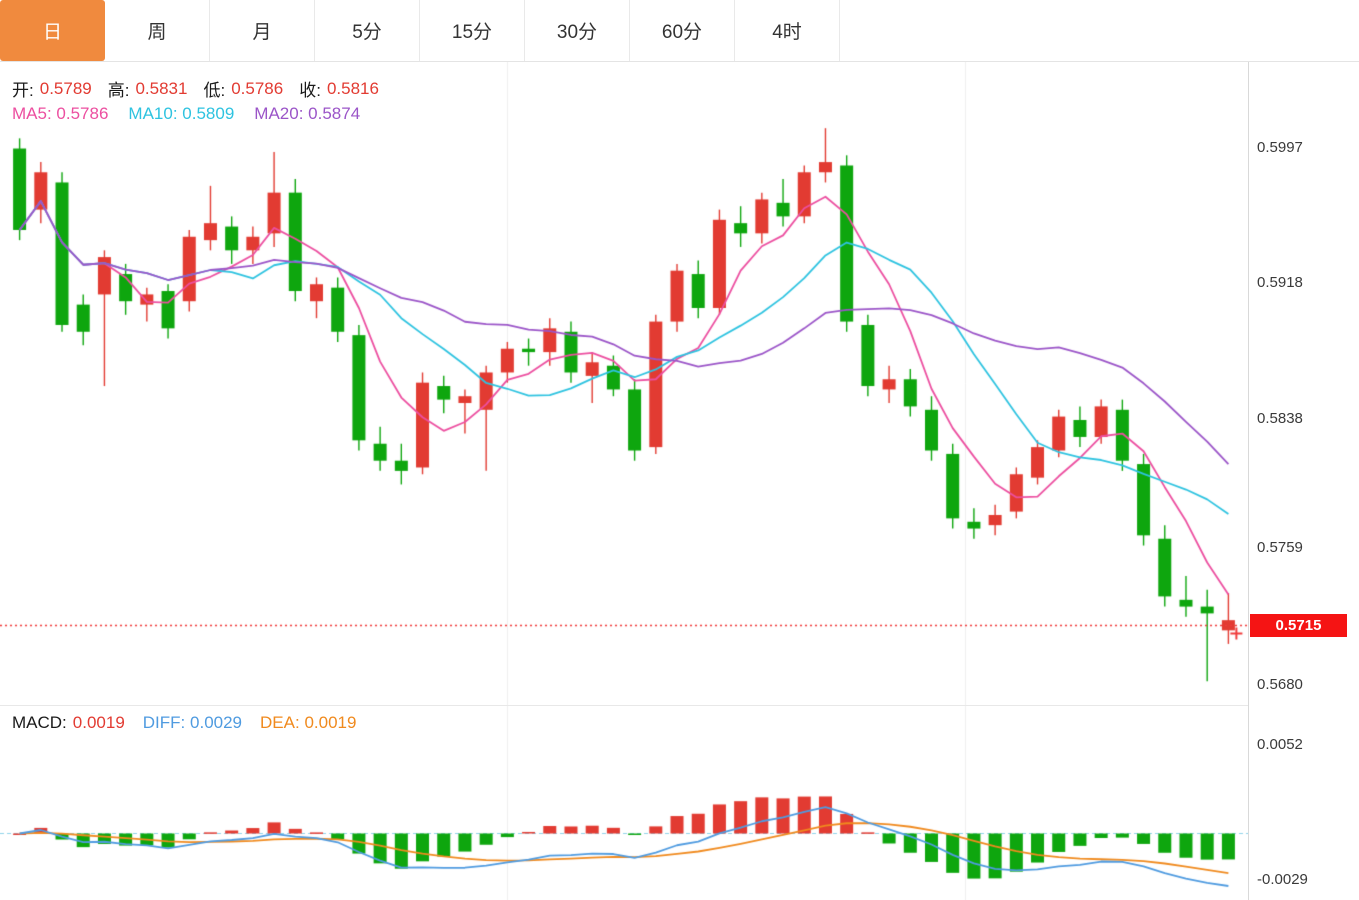  What do you see at coordinates (472, 30) in the screenshot?
I see `tab-15min: 15分` at bounding box center [472, 30].